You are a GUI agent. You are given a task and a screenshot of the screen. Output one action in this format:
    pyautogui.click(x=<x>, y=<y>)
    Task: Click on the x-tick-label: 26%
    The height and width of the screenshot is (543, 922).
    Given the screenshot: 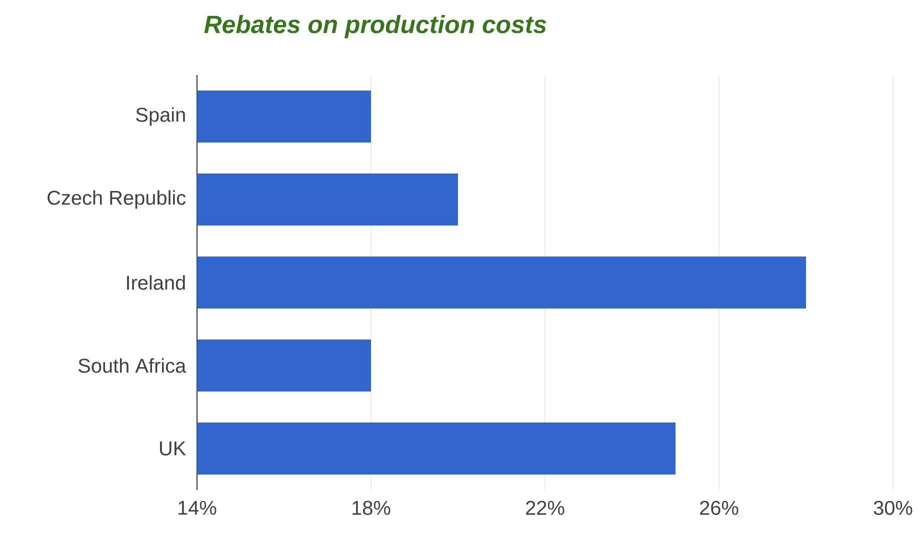 What is the action you would take?
    pyautogui.click(x=719, y=507)
    